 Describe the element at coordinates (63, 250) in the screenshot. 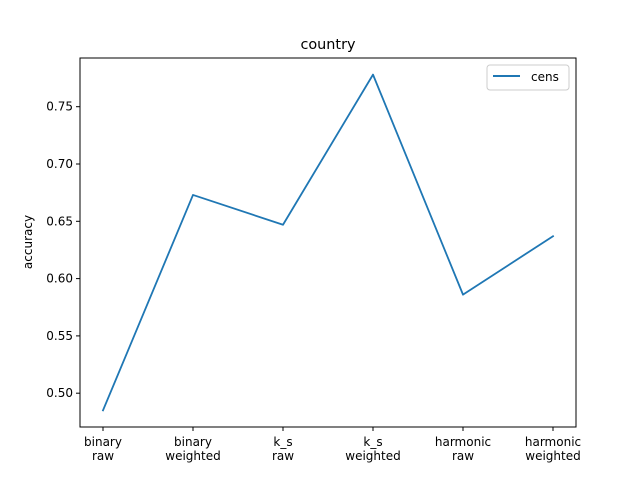

I see `y-axis: 0.50 0.55 0.60 0.65 0.70 0.75` at that location.